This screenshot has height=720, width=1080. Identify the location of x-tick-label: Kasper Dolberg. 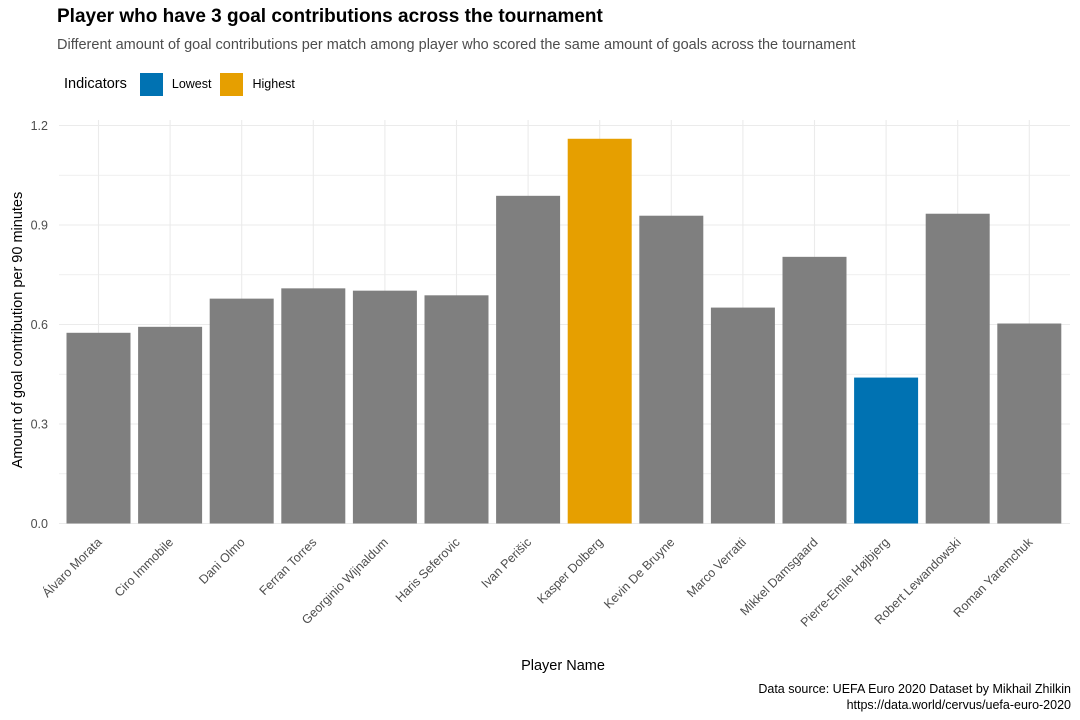
(570, 570).